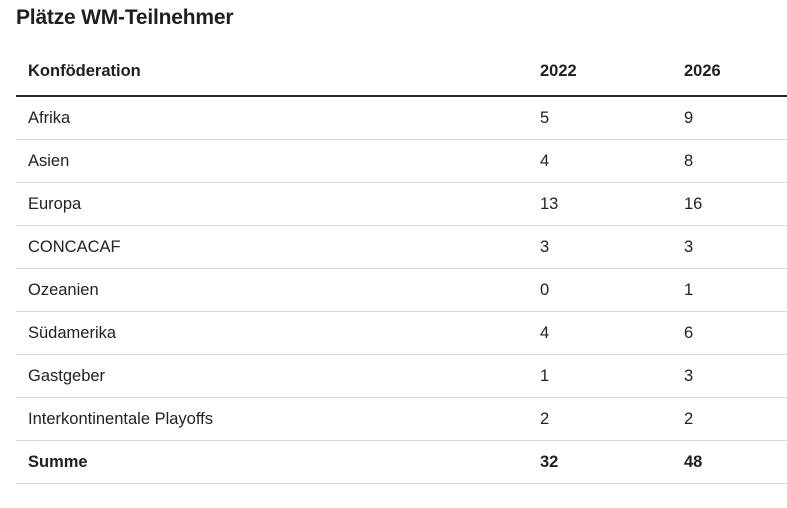 The width and height of the screenshot is (787, 508). What do you see at coordinates (272, 161) in the screenshot?
I see `confederation-cell: Asien` at bounding box center [272, 161].